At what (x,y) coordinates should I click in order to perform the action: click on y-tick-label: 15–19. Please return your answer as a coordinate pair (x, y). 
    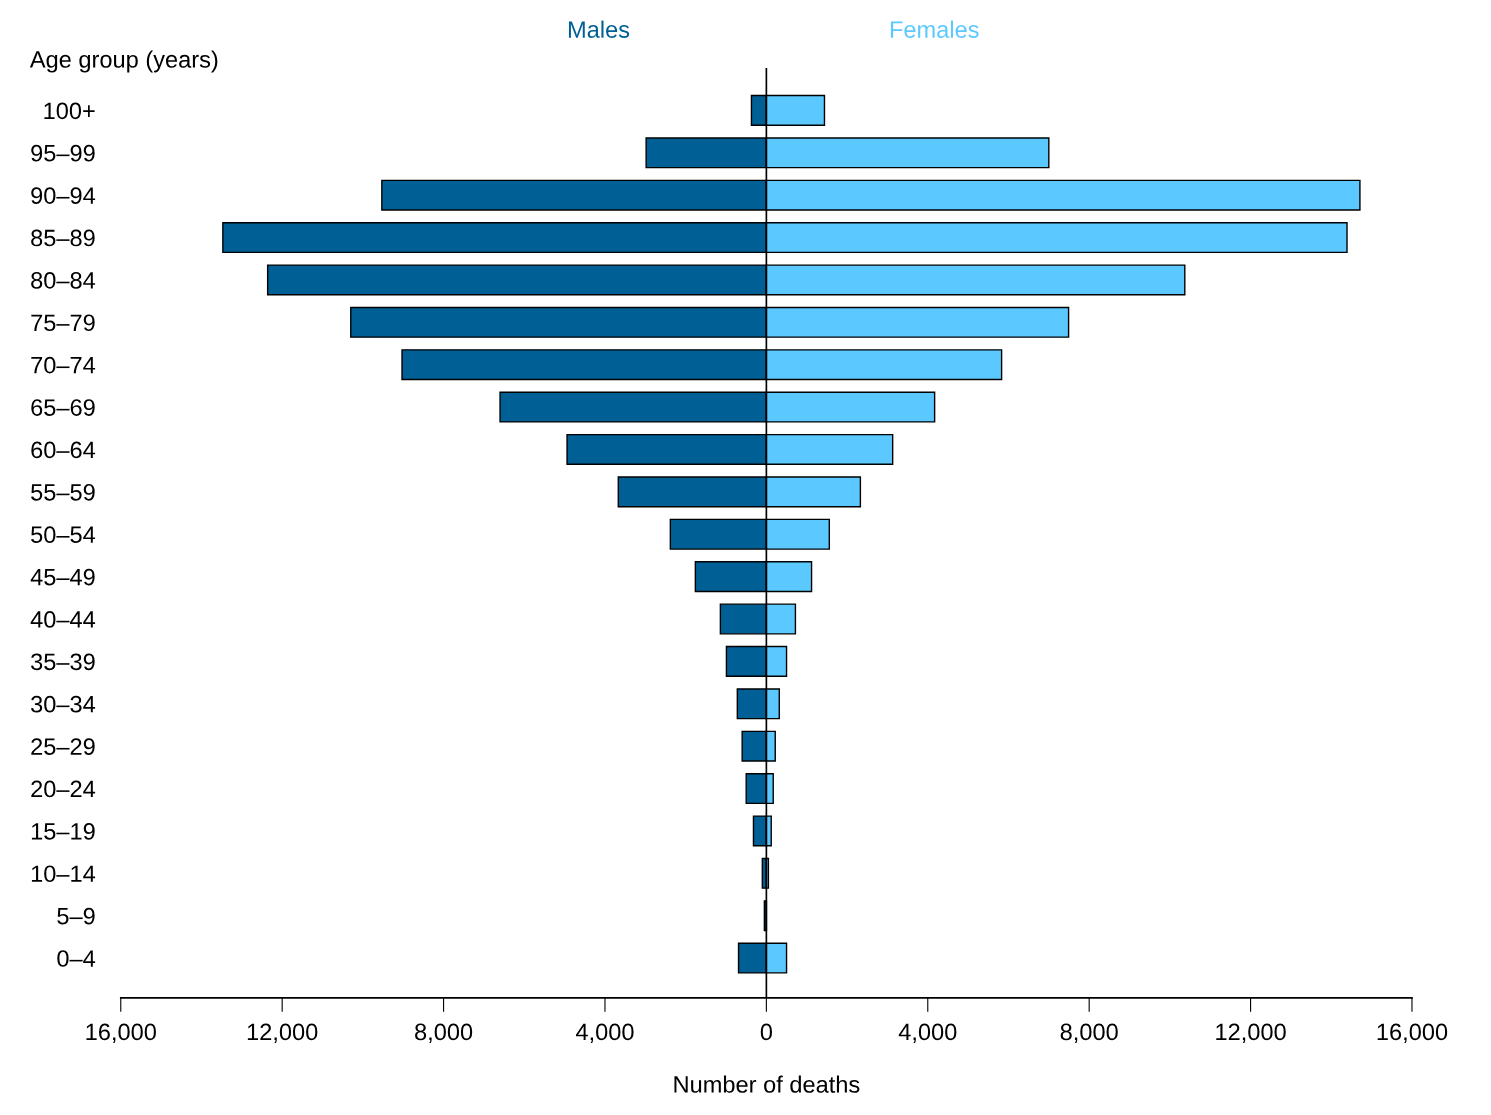
    Looking at the image, I should click on (63, 831).